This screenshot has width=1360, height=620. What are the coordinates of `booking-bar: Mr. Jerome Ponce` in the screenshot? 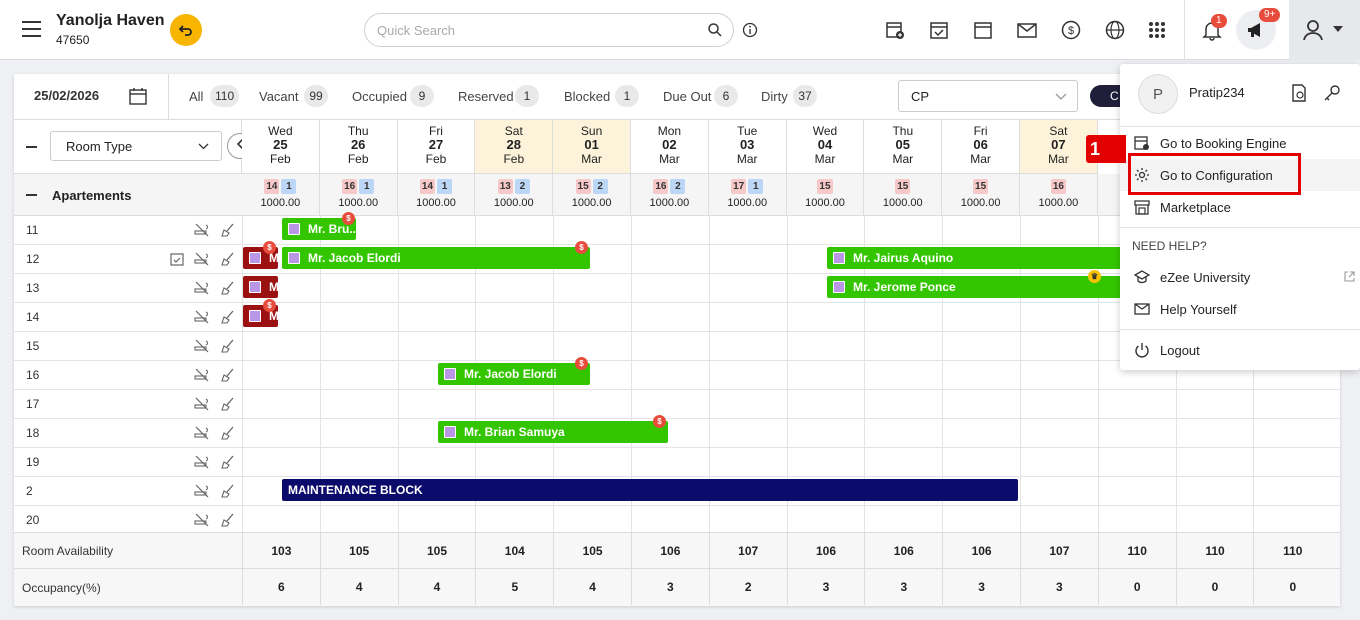 It's located at (977, 287).